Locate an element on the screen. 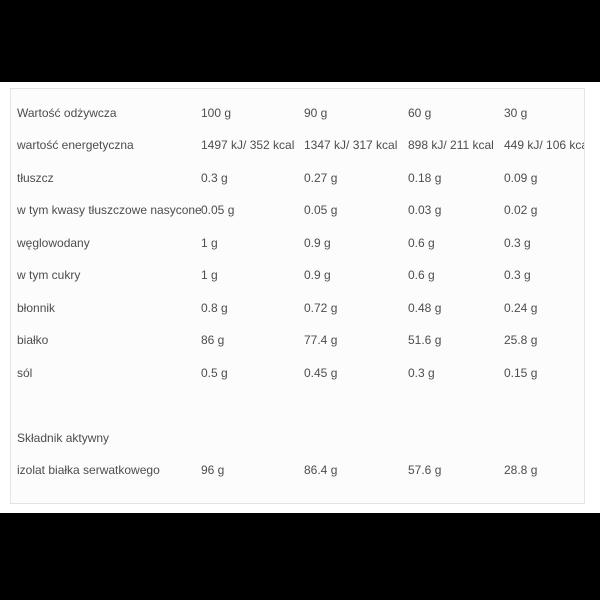 The height and width of the screenshot is (600, 600). row-value: 28.8 g is located at coordinates (521, 470).